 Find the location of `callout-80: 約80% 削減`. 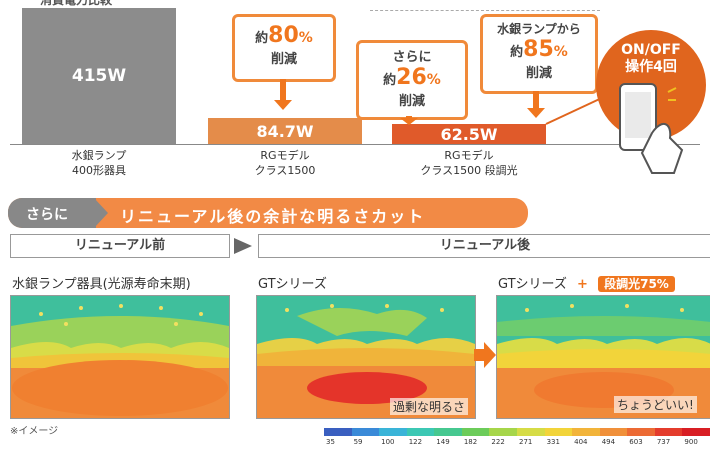

callout-80: 約80% 削減 is located at coordinates (284, 48).